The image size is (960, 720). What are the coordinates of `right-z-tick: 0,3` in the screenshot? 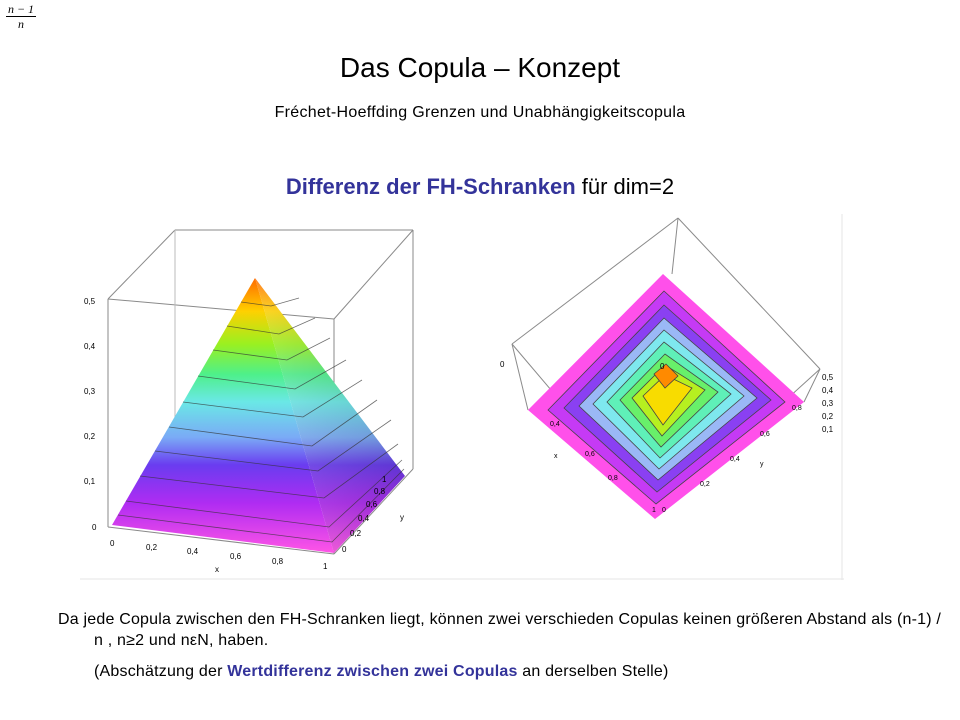 It's located at (828, 403).